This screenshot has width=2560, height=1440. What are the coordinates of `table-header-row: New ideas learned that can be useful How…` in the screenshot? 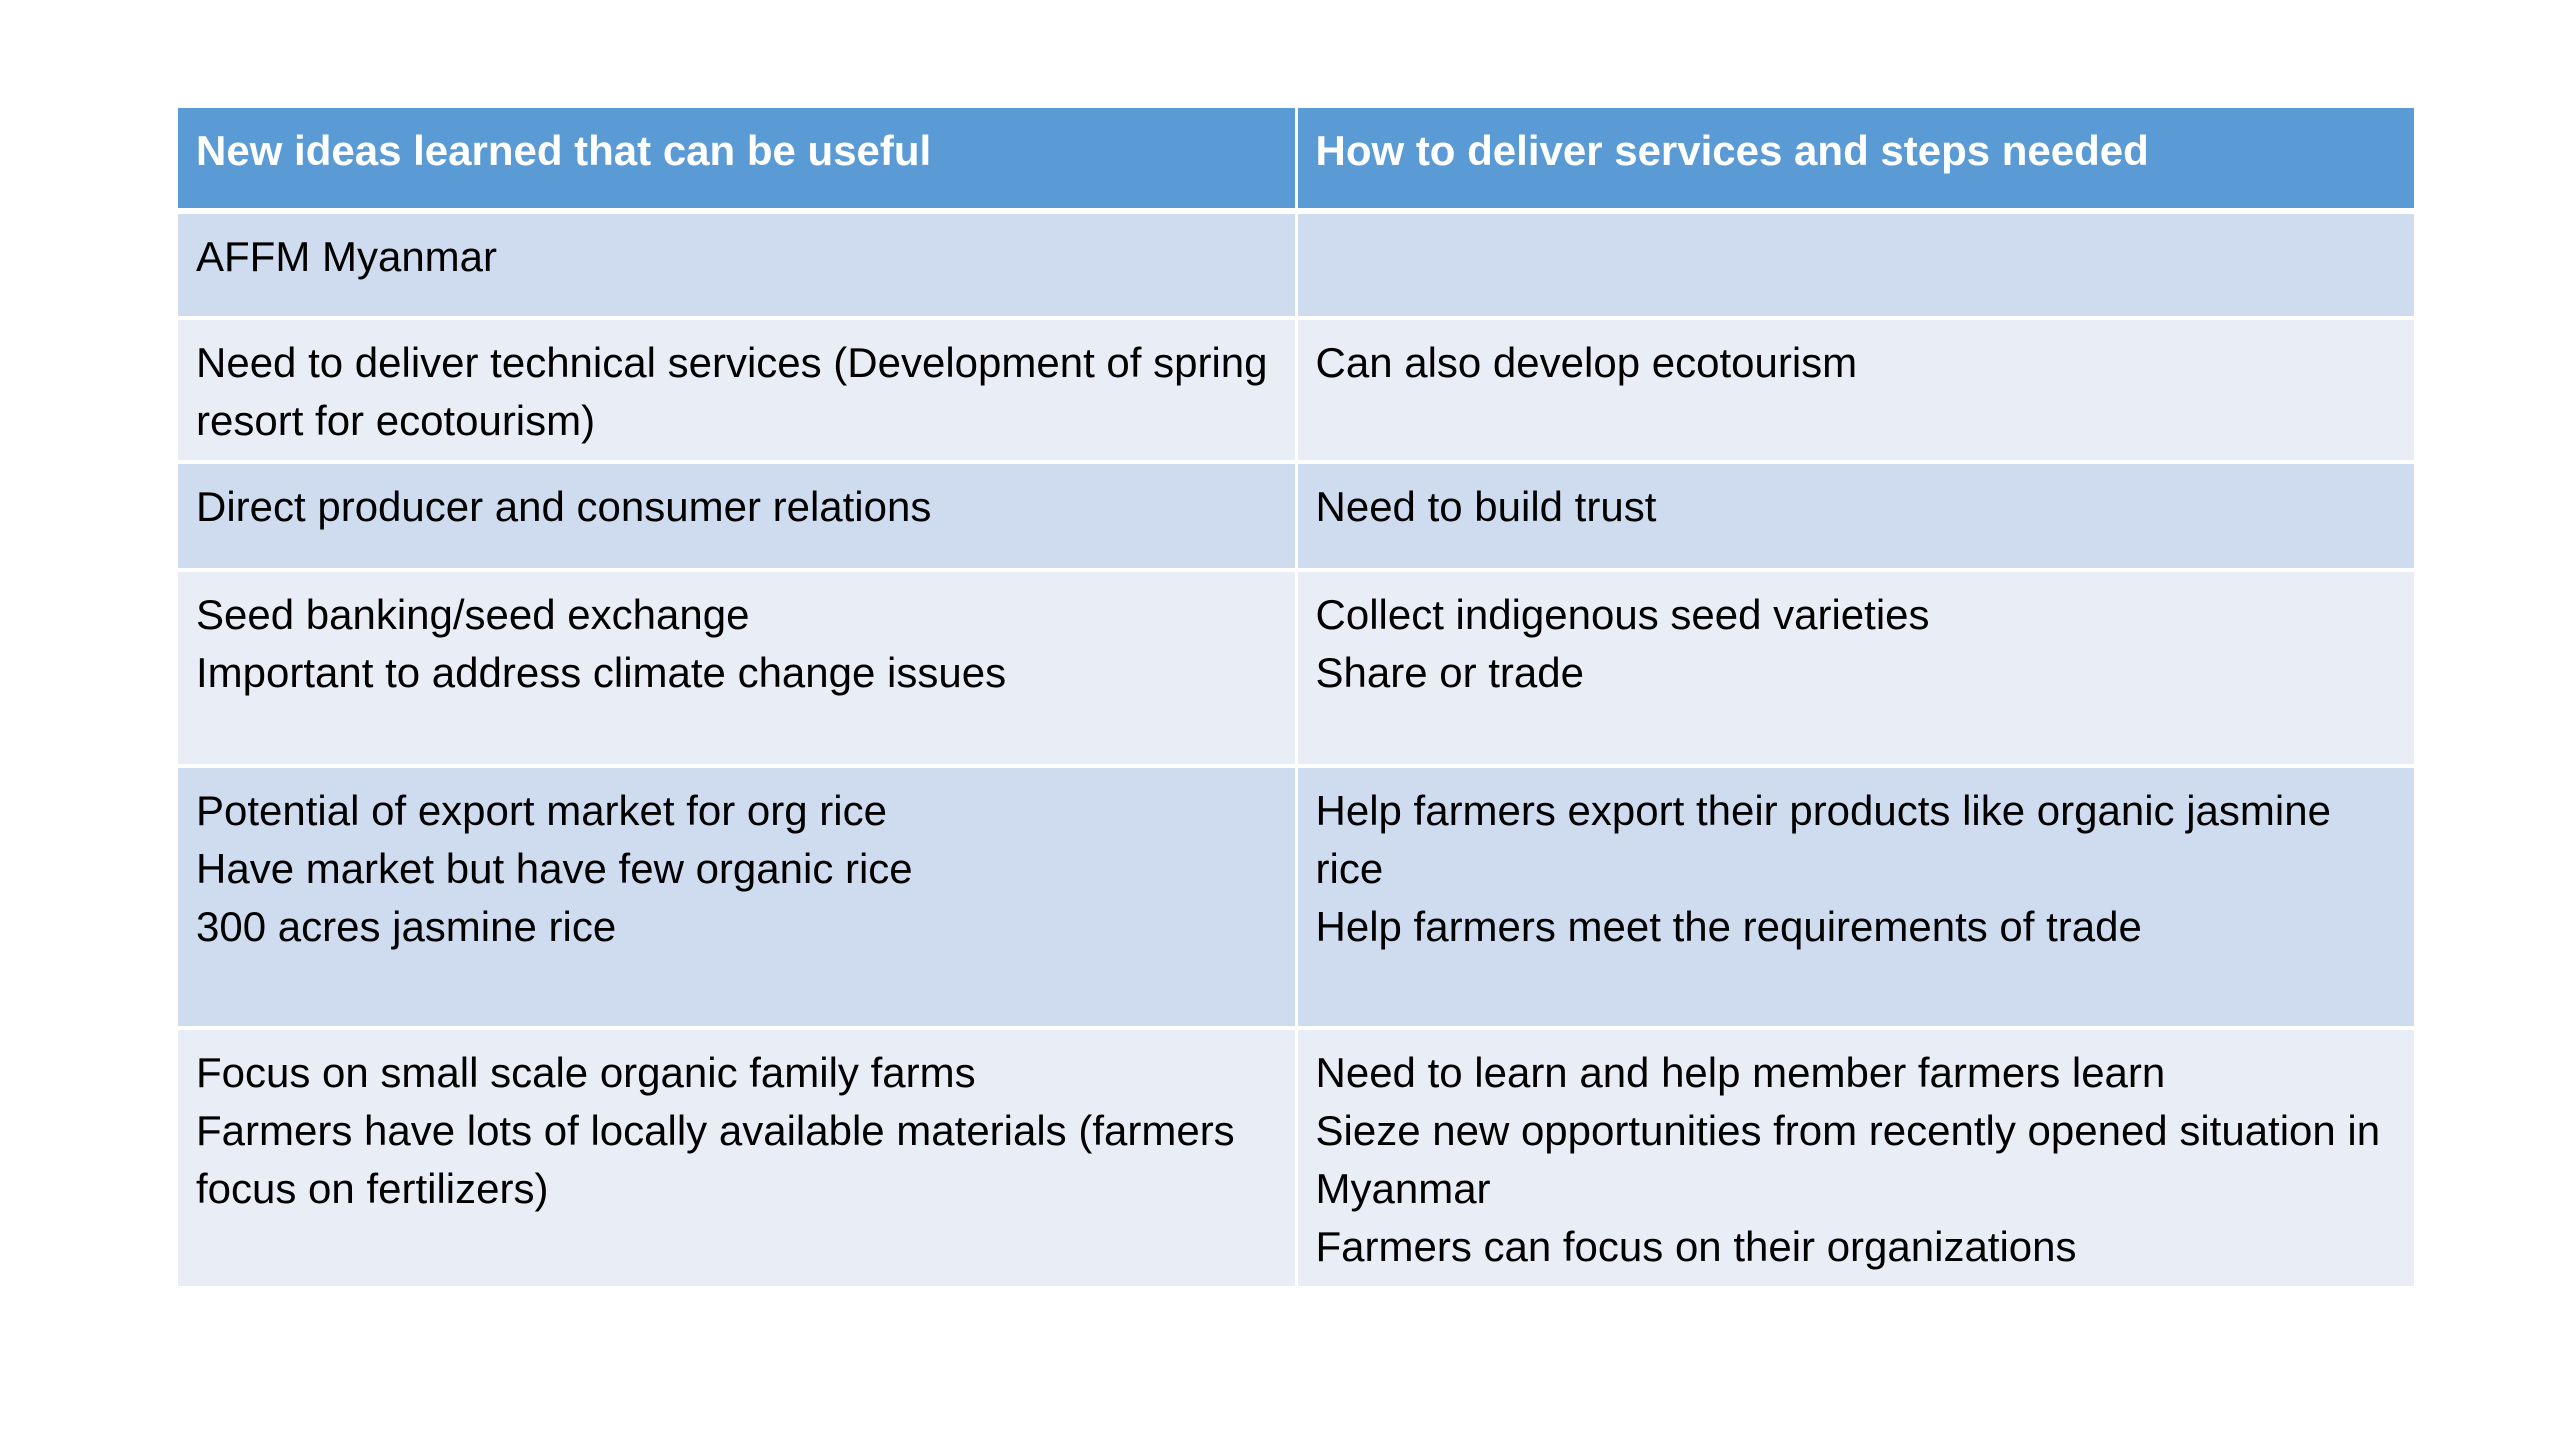 It's located at (1296, 161).